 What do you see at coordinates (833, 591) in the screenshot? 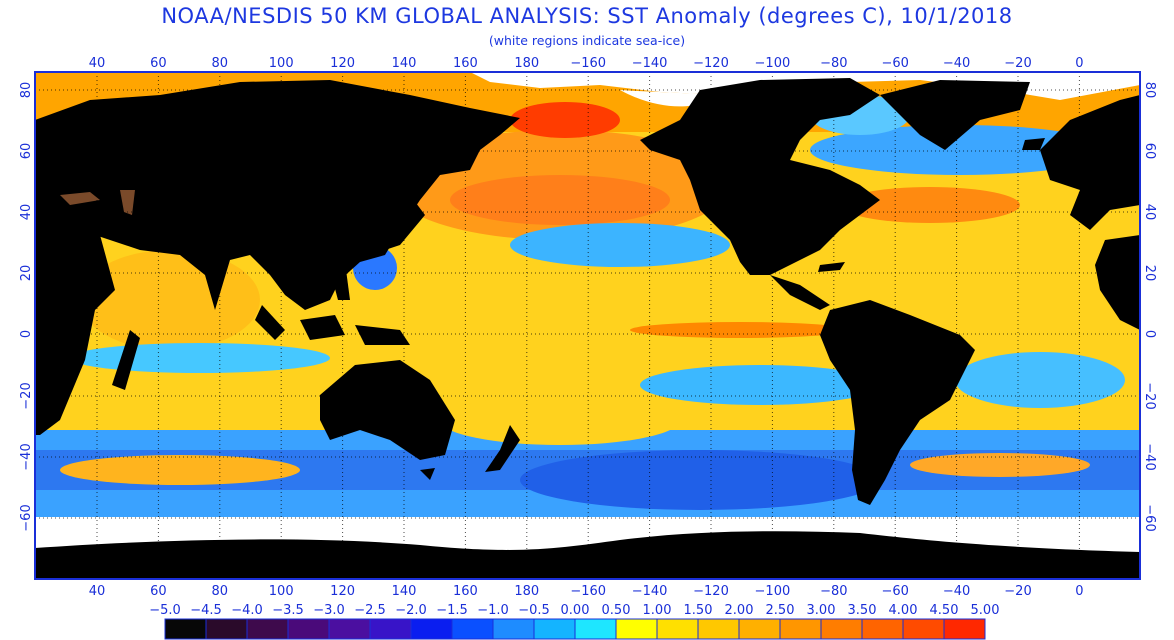
I see `lon-tick-bottom: −80` at bounding box center [833, 591].